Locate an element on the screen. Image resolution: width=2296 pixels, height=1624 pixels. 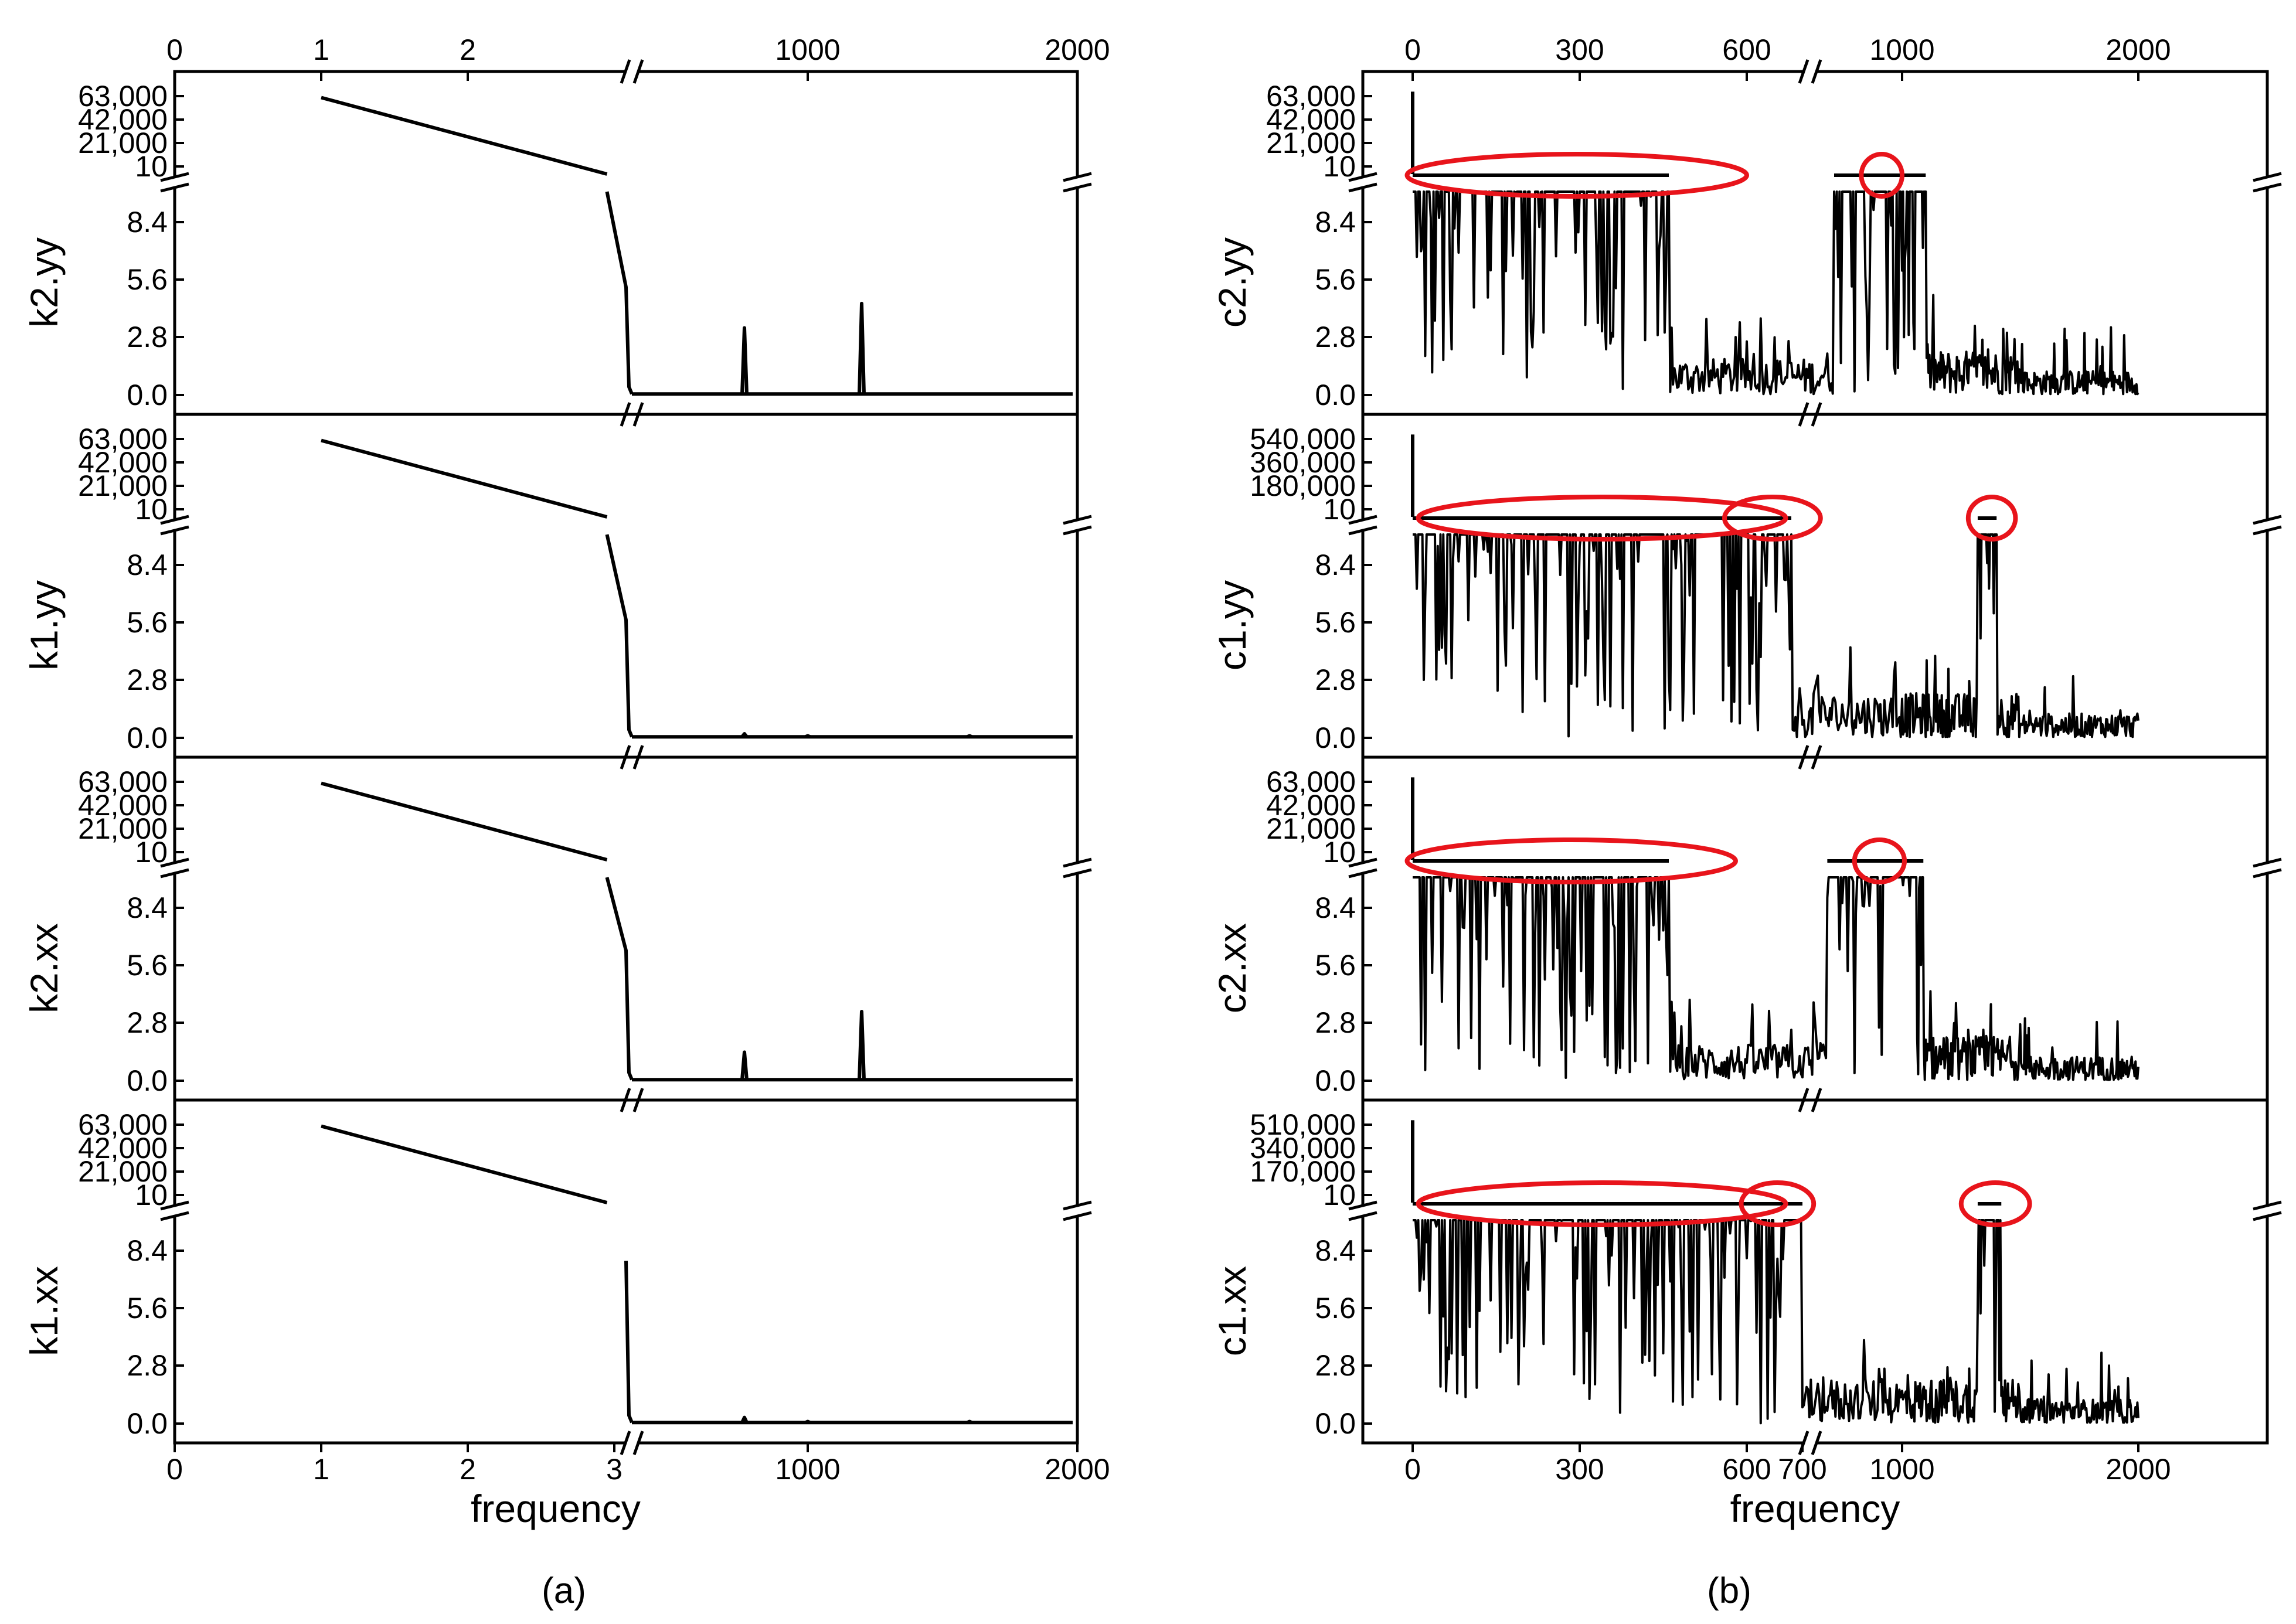
x-top-tick-label: 1000 is located at coordinates (807, 49).